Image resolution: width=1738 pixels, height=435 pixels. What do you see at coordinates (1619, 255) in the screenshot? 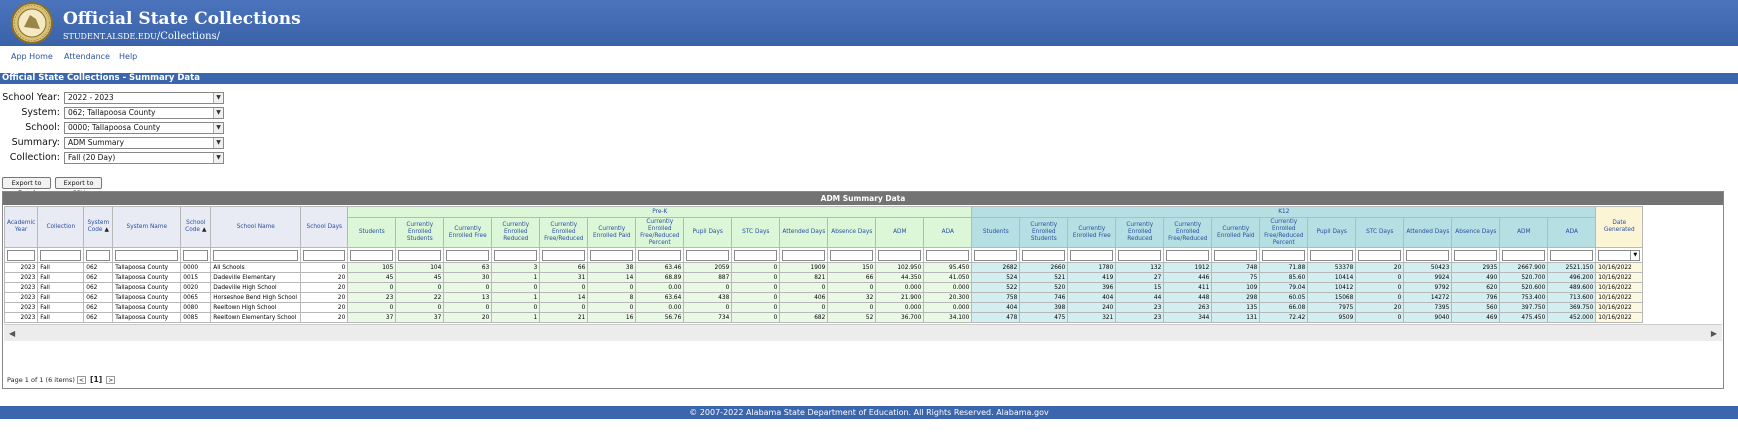
I see `date-filter-dropdown: ▼` at bounding box center [1619, 255].